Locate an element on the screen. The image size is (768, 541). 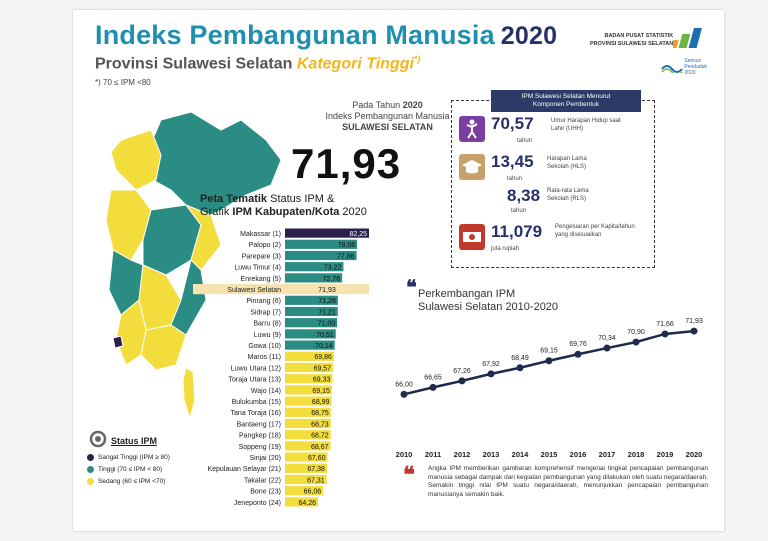
bar-category-label: Sidrap (7) is located at coordinates (265, 312).